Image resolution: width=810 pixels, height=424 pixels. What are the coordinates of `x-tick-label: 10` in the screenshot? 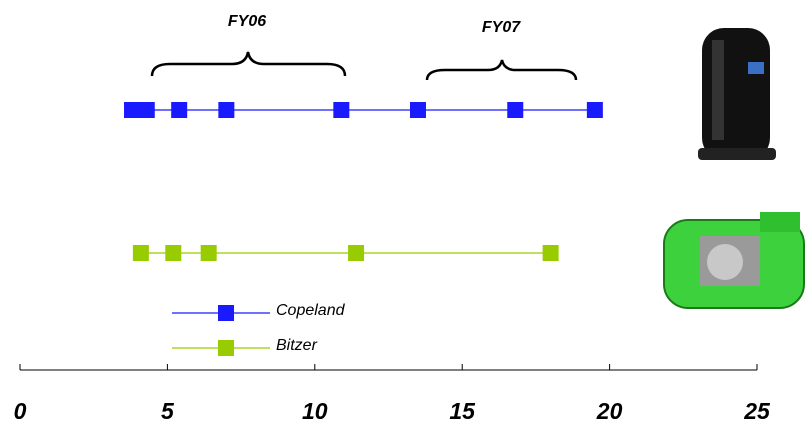 It's located at (315, 411).